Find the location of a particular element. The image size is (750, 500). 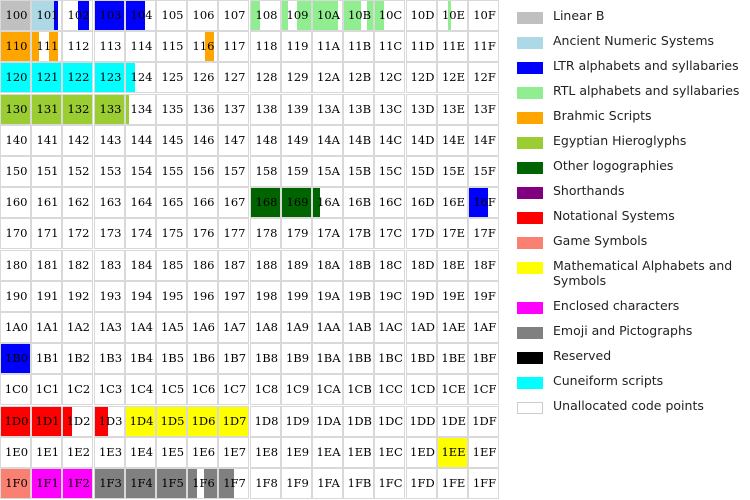

cell-1D3: 1D3 is located at coordinates (109, 421).